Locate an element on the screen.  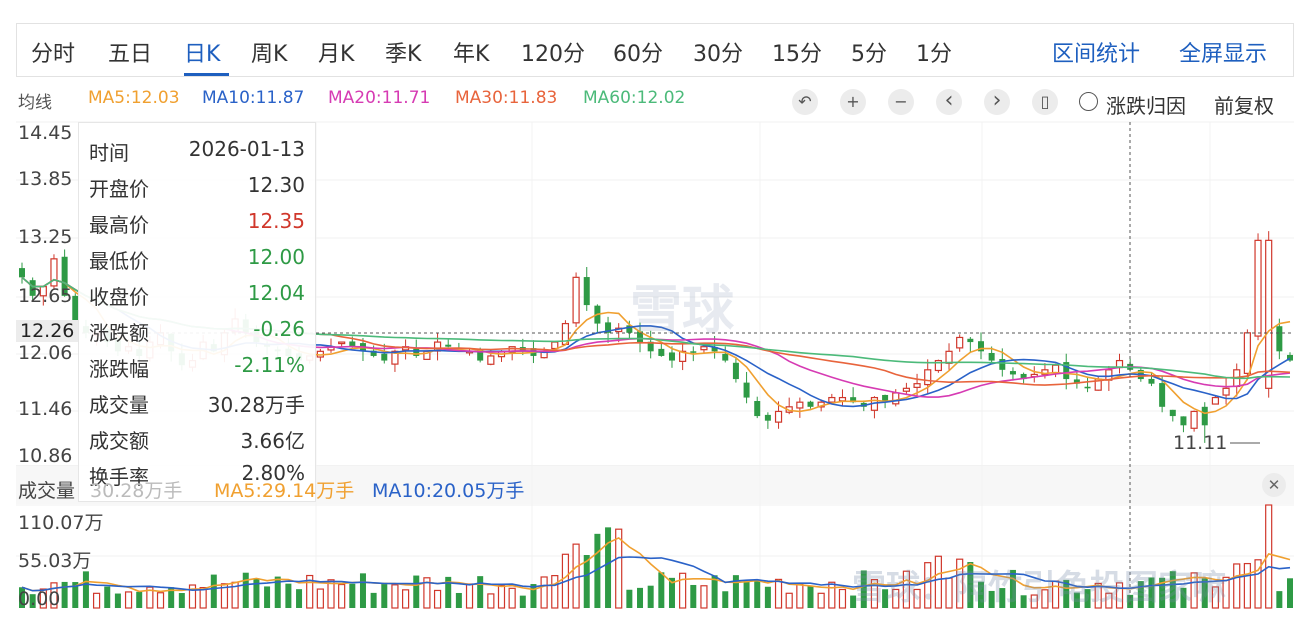
tab-60min: 60分 is located at coordinates (638, 54).